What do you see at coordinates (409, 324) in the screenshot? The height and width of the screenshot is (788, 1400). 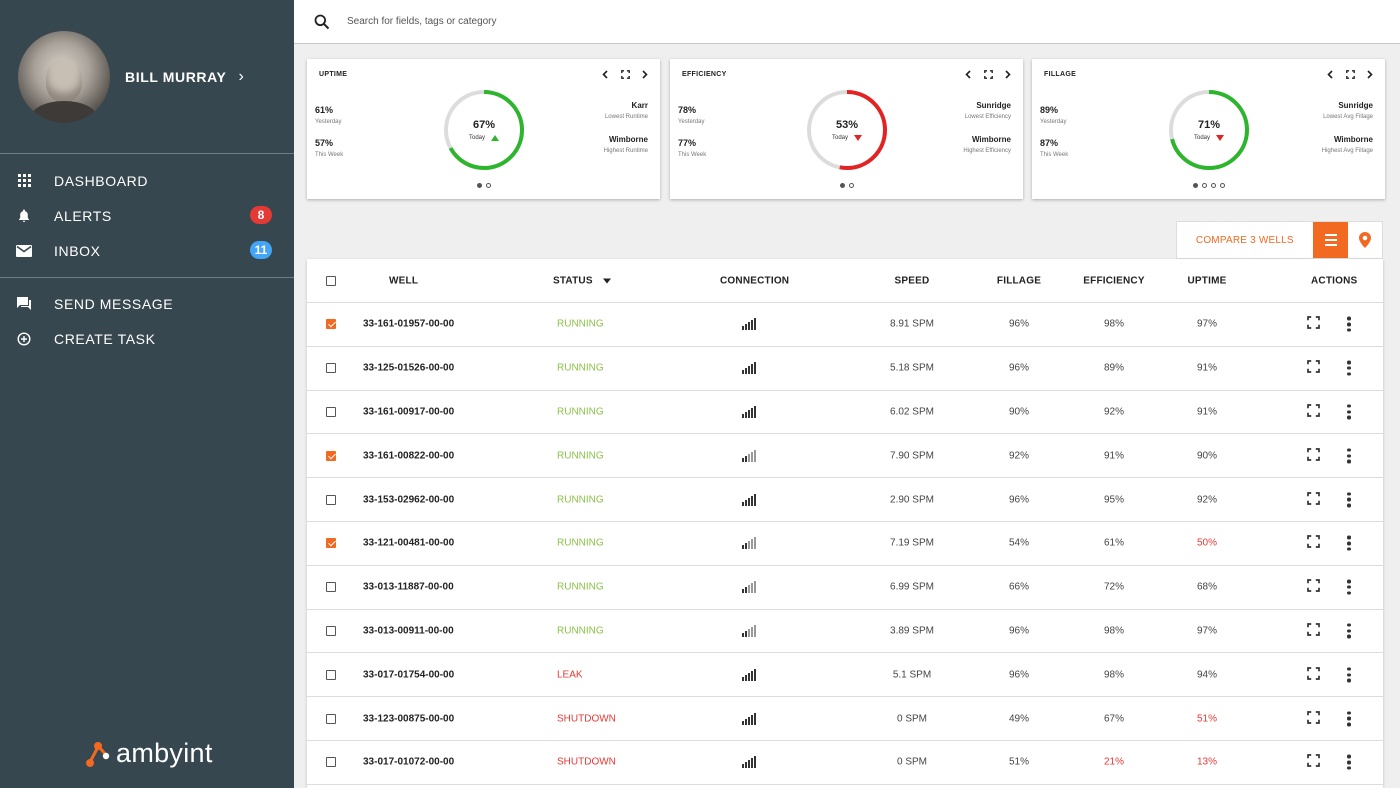 I see `well-id: 33-161-01957-00-00` at bounding box center [409, 324].